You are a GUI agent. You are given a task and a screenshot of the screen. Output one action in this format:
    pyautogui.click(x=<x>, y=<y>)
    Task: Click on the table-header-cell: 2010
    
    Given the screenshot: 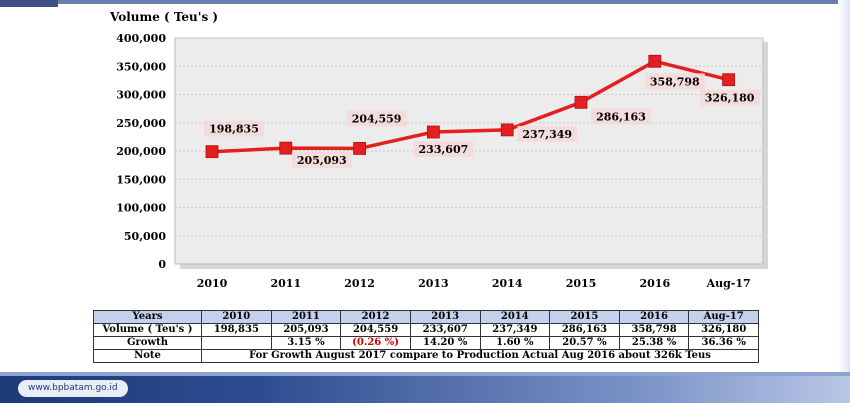 What is the action you would take?
    pyautogui.click(x=236, y=317)
    